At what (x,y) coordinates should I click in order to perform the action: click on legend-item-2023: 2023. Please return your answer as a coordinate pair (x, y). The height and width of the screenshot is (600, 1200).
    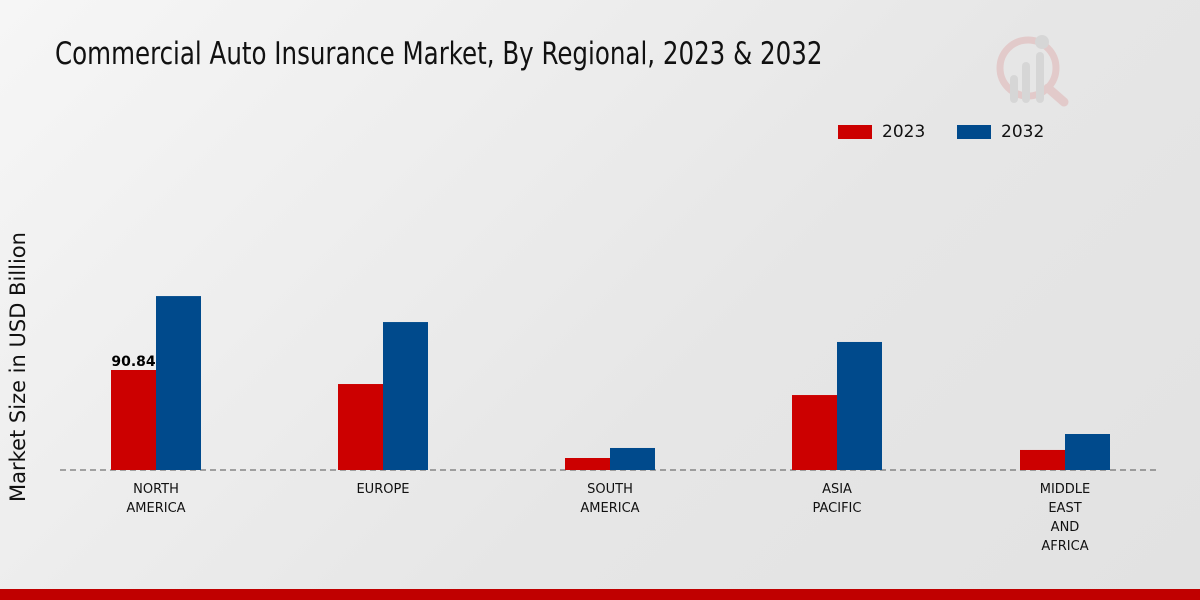
    Looking at the image, I should click on (881, 132).